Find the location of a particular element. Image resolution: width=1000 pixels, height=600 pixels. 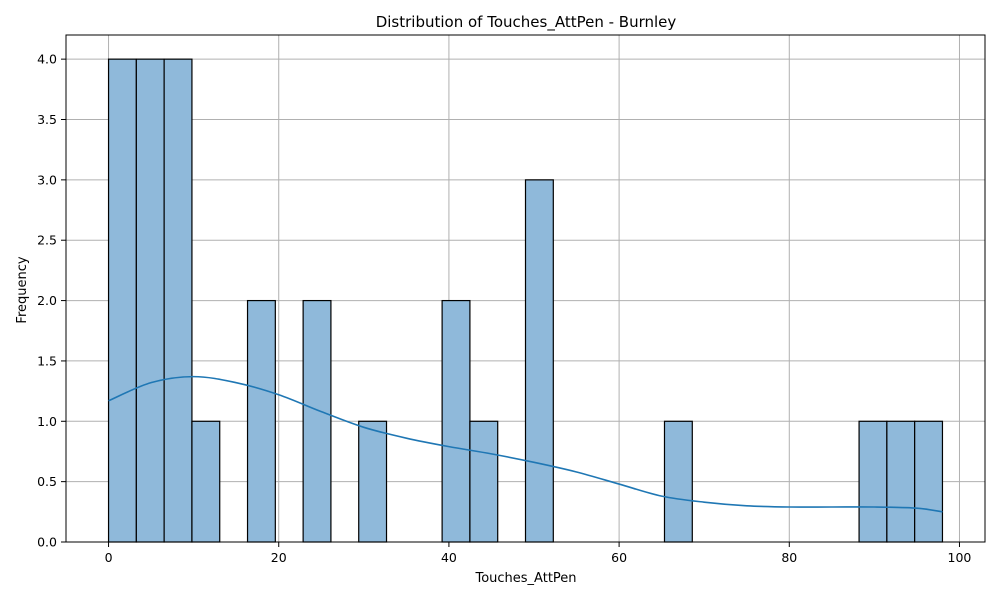

chart-title: Distribution of Touches_AttPen - Burnley is located at coordinates (526, 22).